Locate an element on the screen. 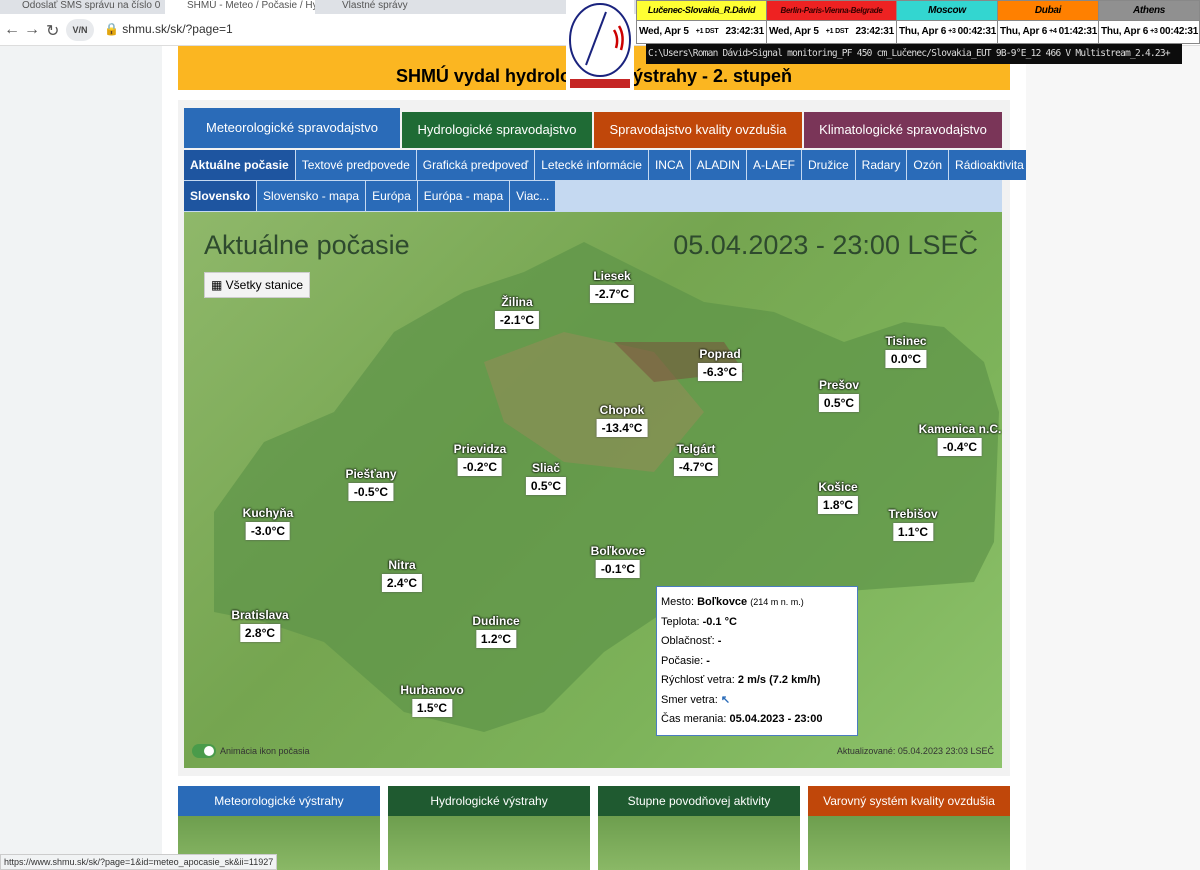 The image size is (1200, 870). subnav-item: Družice is located at coordinates (828, 165).